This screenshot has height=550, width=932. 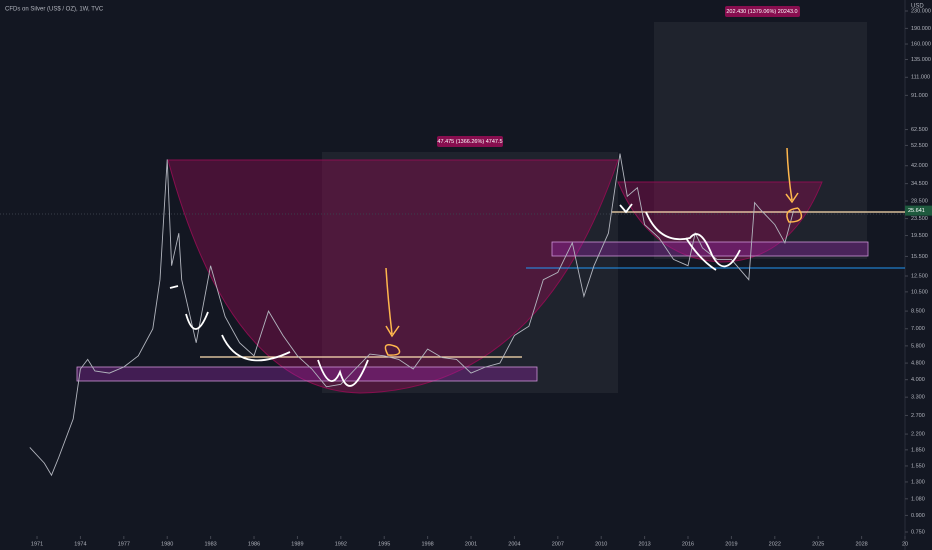 What do you see at coordinates (918, 450) in the screenshot?
I see `y-tick-label: 1.850` at bounding box center [918, 450].